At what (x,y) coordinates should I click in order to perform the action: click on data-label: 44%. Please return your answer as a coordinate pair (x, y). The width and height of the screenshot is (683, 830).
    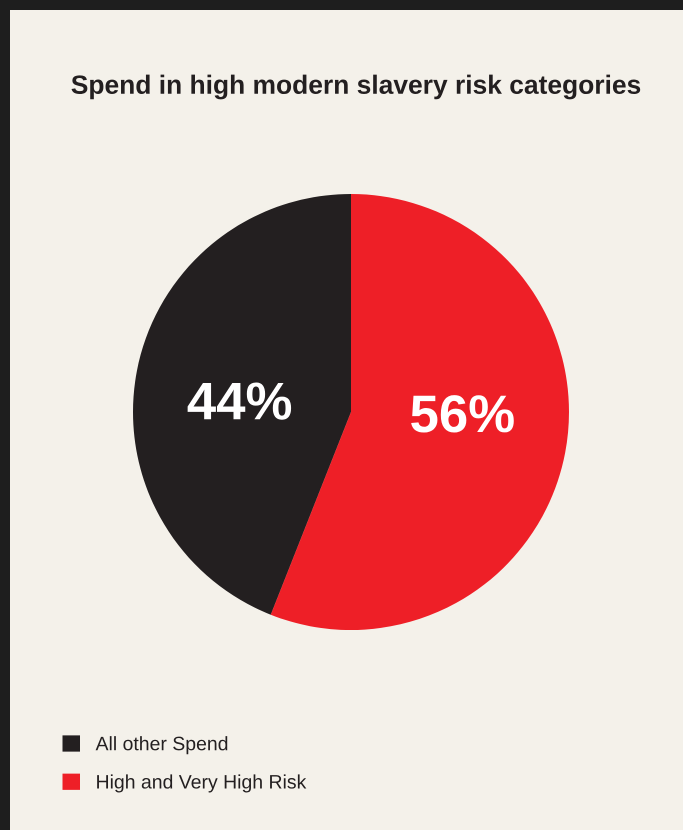
    Looking at the image, I should click on (240, 401).